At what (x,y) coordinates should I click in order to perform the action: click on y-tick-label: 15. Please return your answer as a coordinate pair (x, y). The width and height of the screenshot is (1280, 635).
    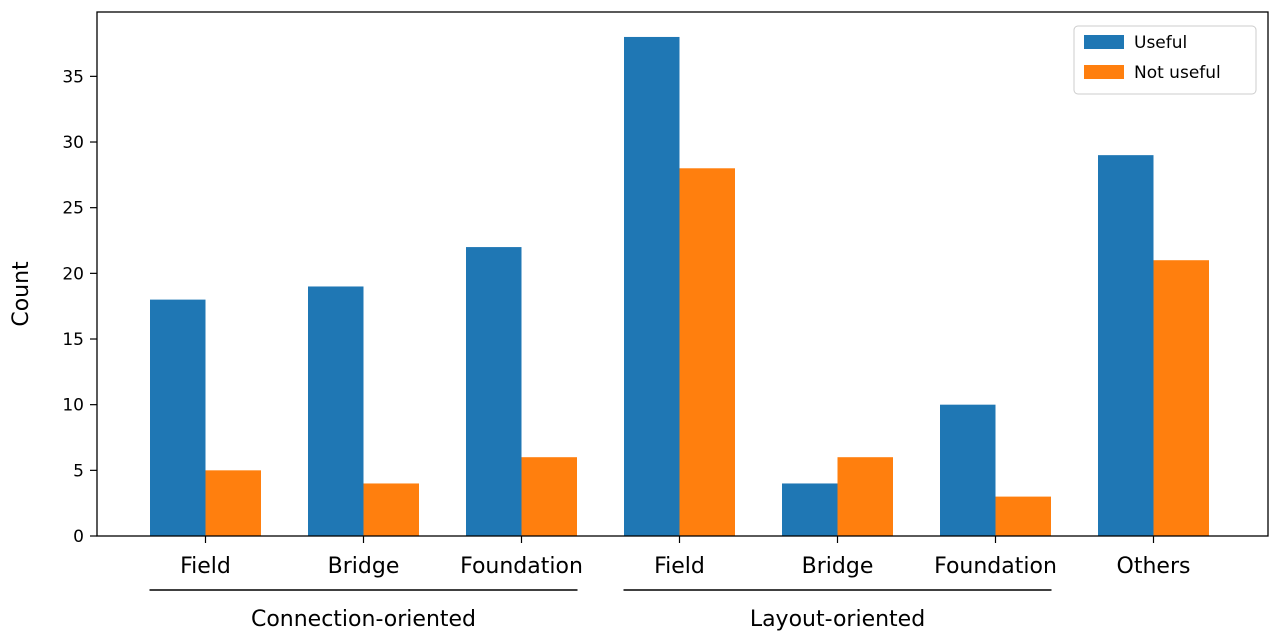
    Looking at the image, I should click on (73, 340).